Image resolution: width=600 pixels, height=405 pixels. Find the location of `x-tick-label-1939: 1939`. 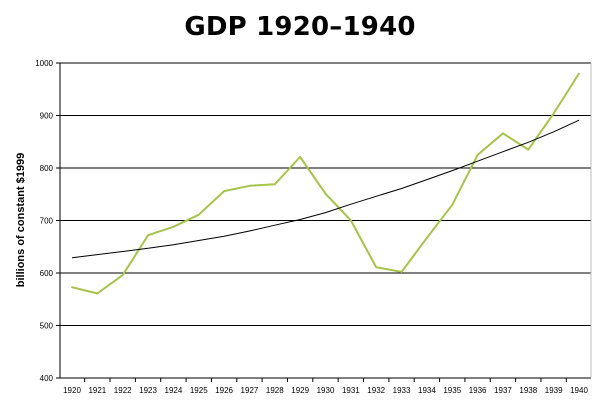

x-tick-label-1939: 1939 is located at coordinates (554, 390).